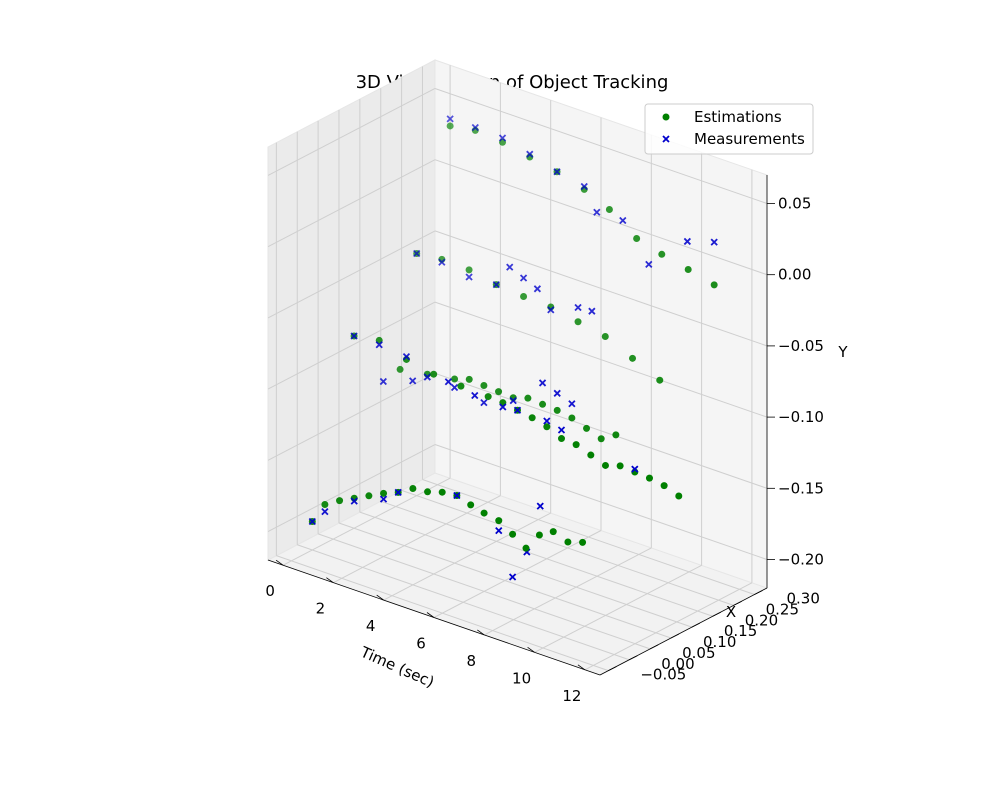 Image resolution: width=1000 pixels, height=800 pixels. I want to click on time-tick-label: 12, so click(571, 696).